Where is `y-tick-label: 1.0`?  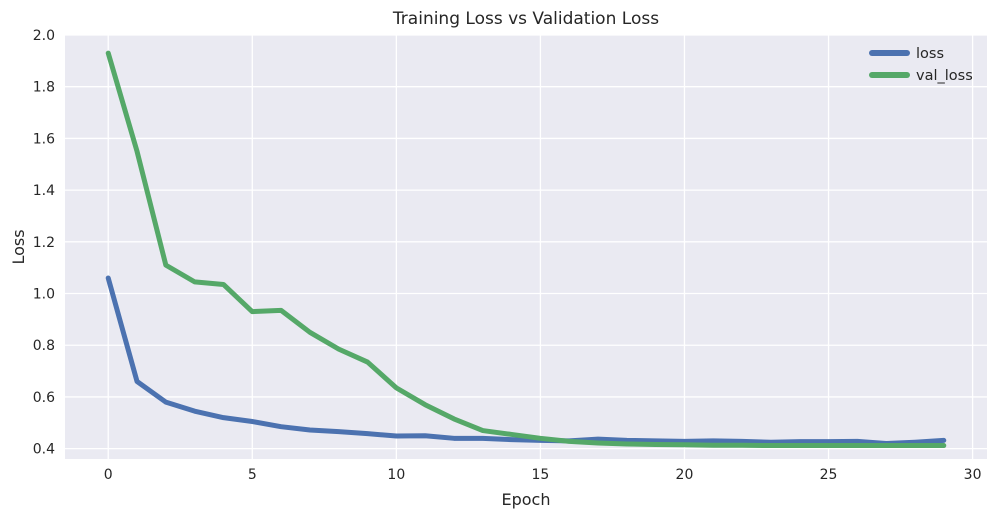 y-tick-label: 1.0 is located at coordinates (44, 295).